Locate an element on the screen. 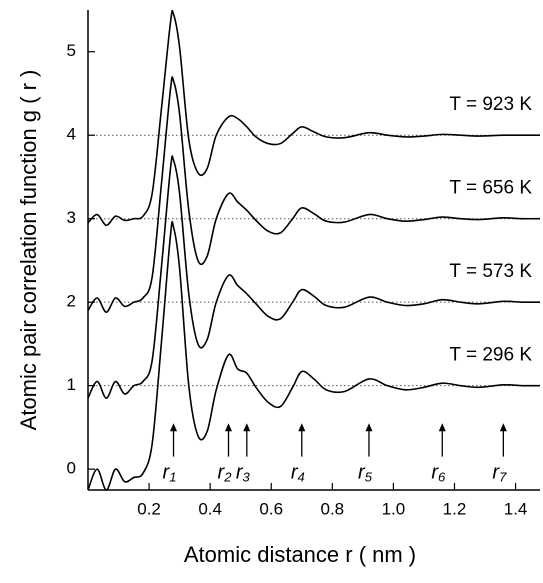 This screenshot has width=543, height=583. x-axis-label: Atomic distance r ( nm ) is located at coordinates (300, 554).